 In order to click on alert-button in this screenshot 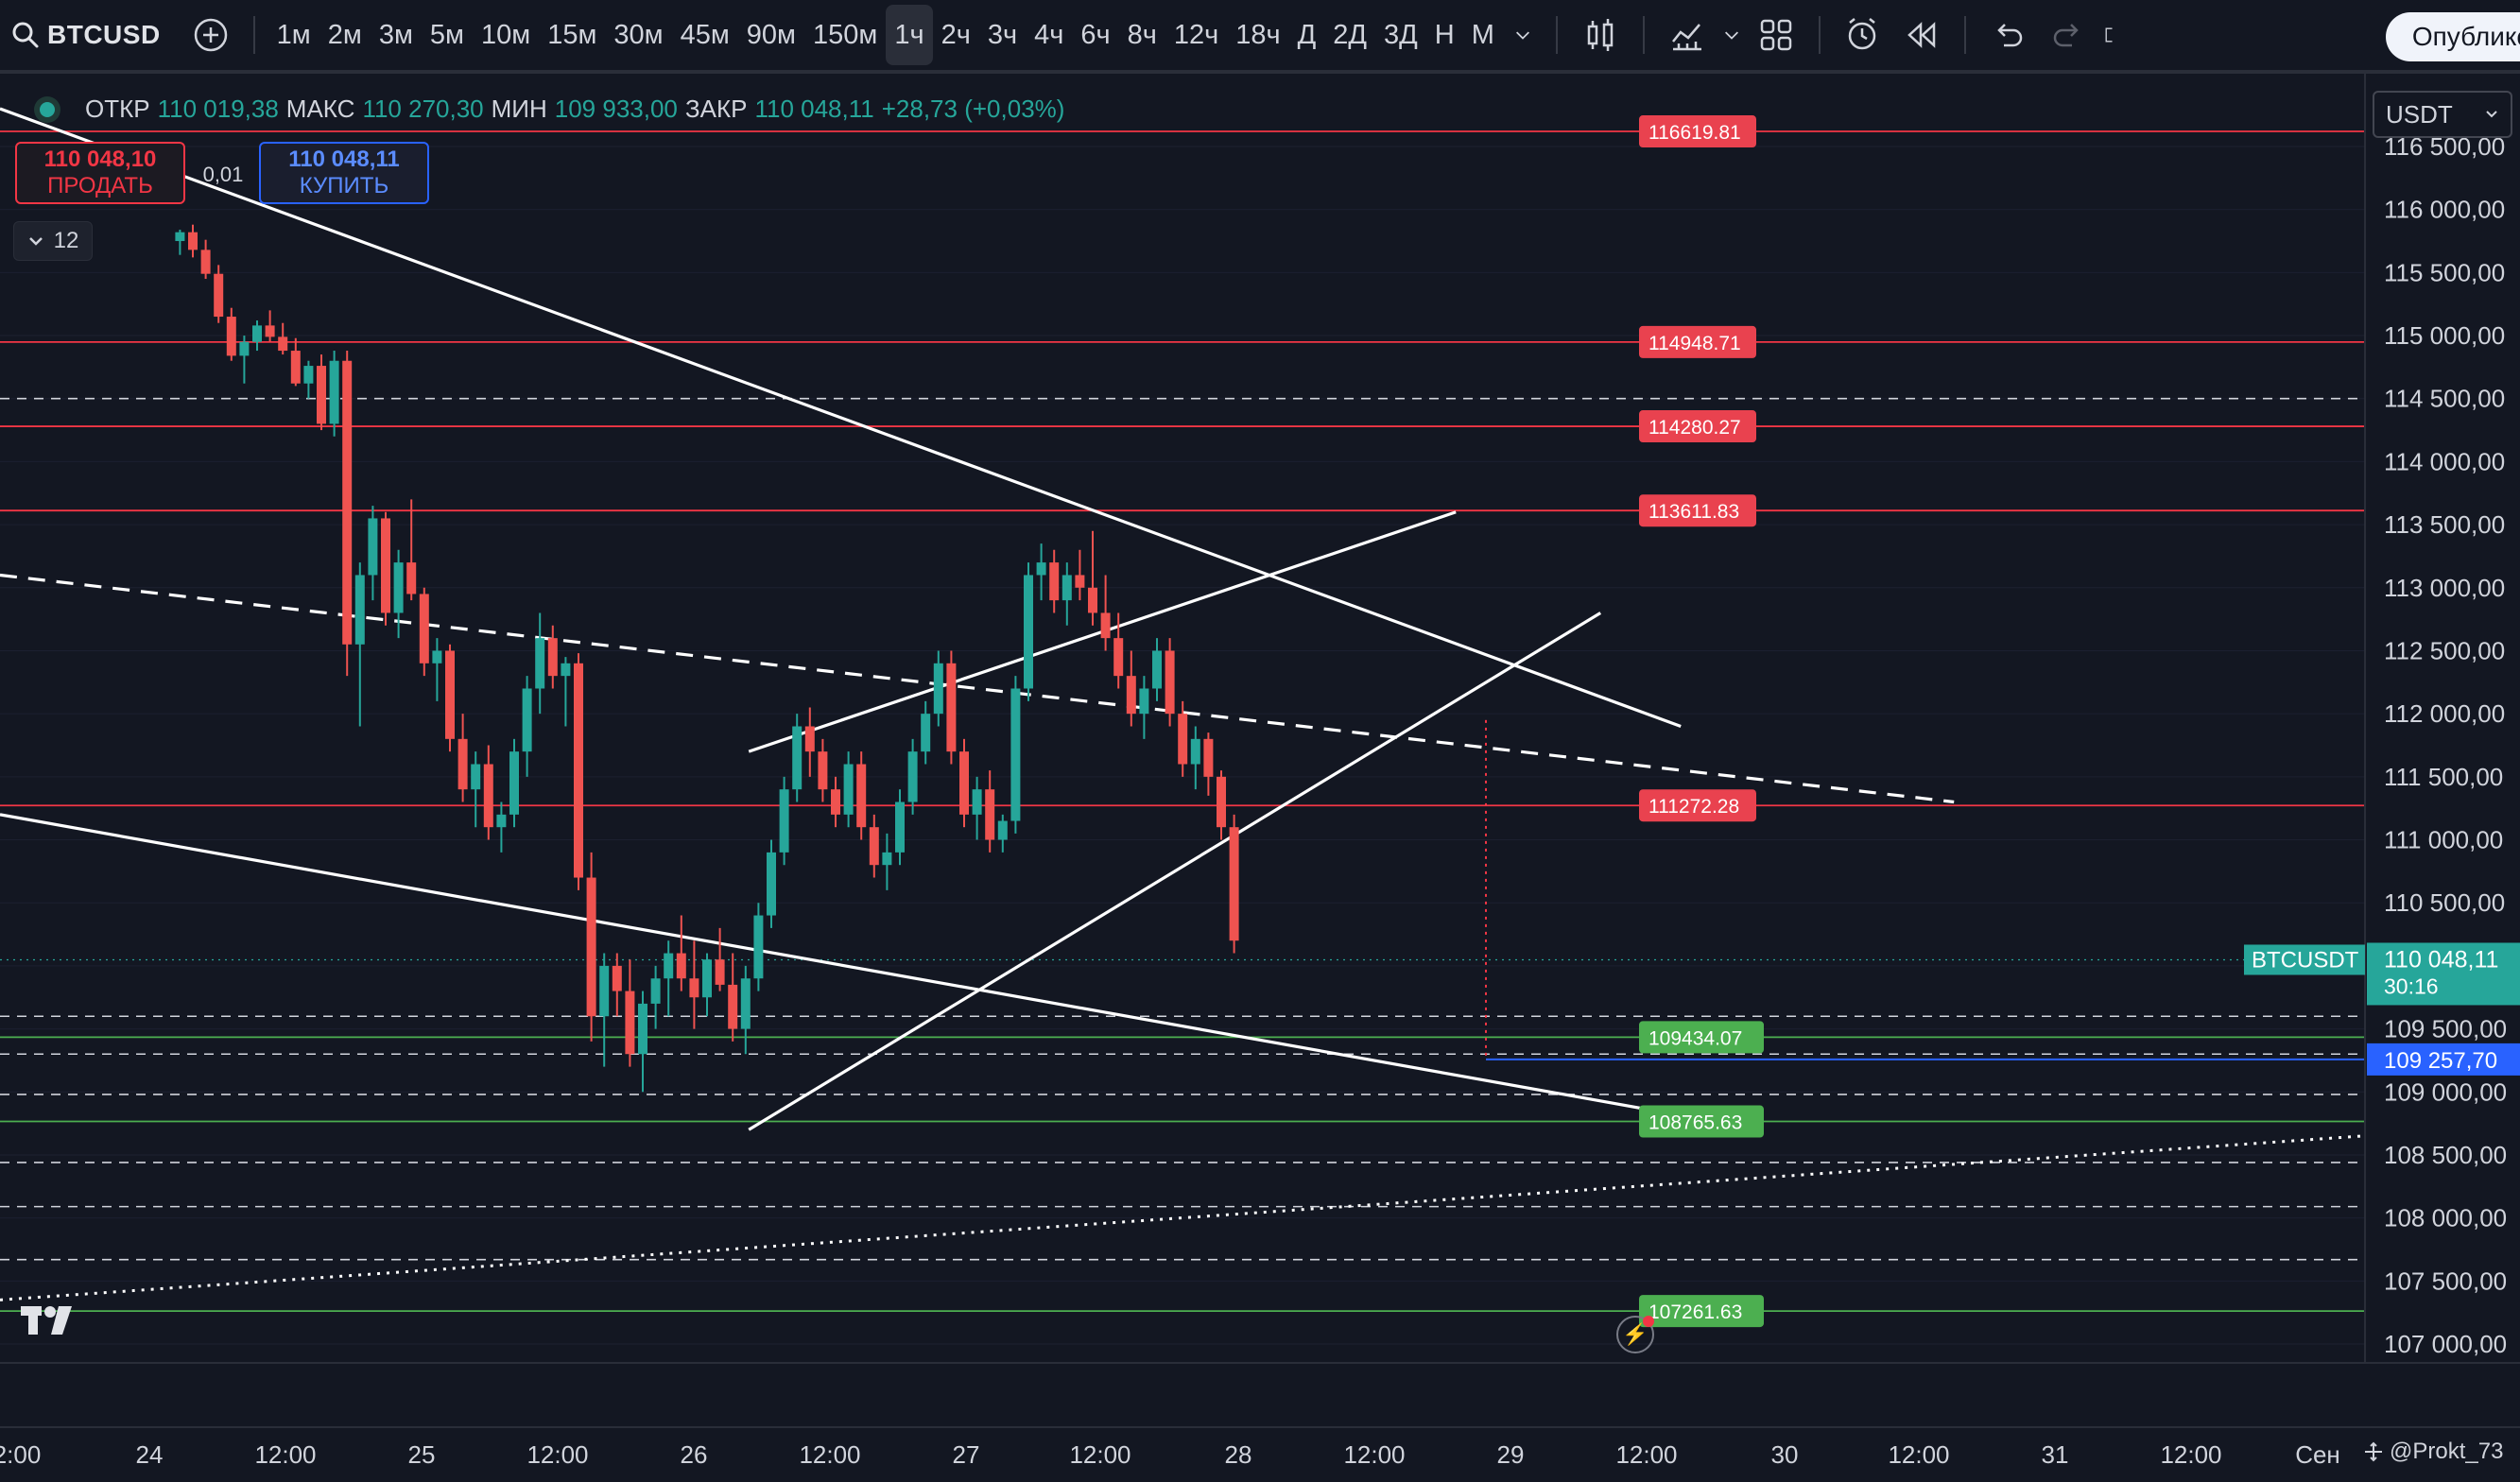, I will do `click(1863, 35)`.